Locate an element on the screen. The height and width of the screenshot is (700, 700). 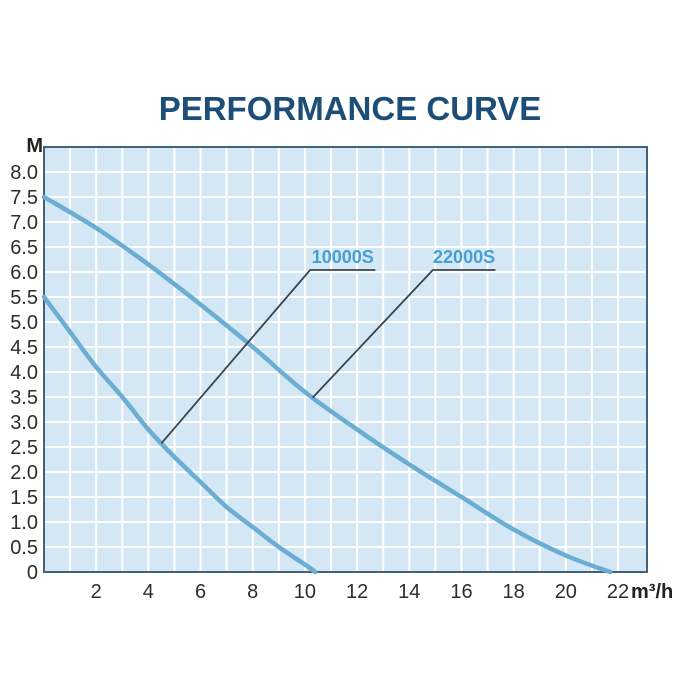
x-tick-label: 20 is located at coordinates (566, 592).